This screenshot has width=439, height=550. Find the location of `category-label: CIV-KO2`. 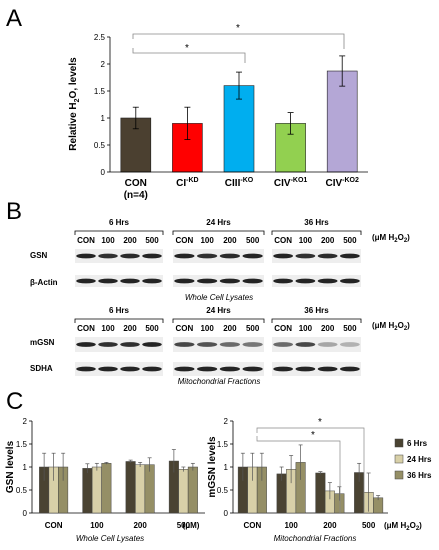

category-label: CIV-KO2 is located at coordinates (342, 183).